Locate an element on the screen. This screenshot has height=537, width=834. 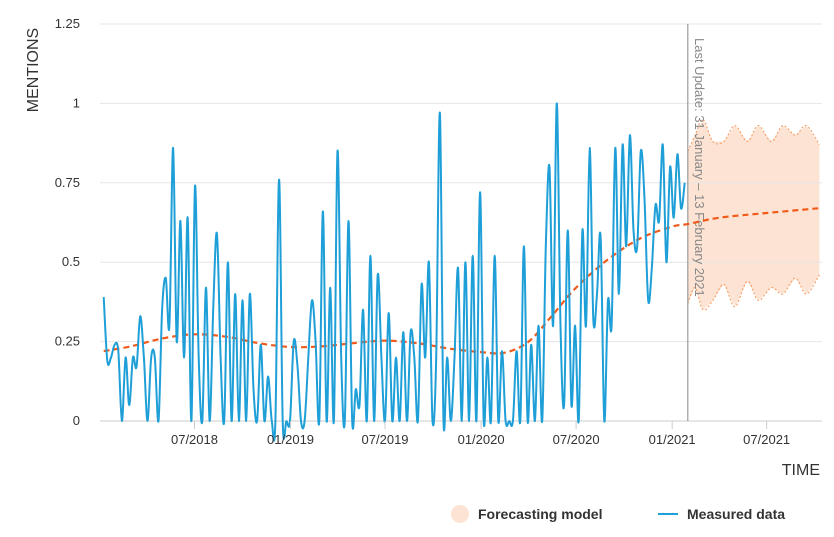
x-axis-title: TIME is located at coordinates (801, 470).